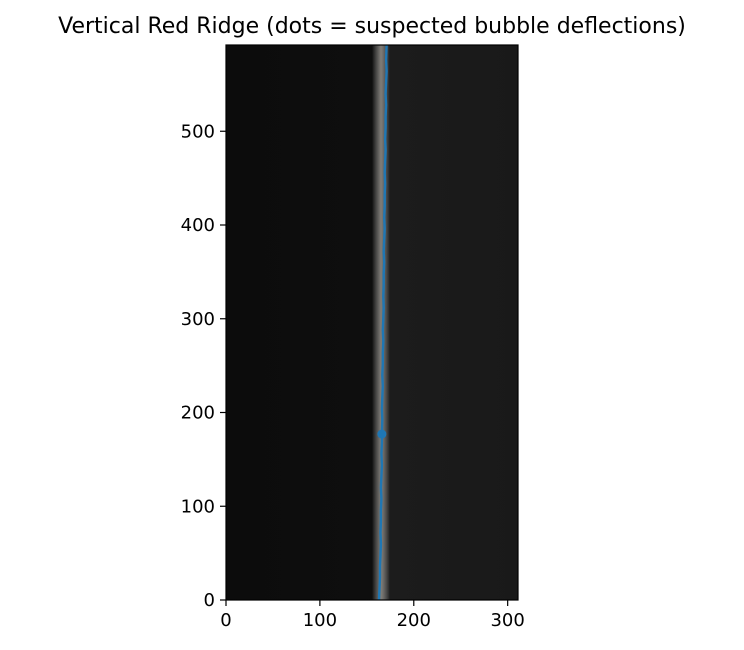  I want to click on x-tick-label: 0, so click(225, 620).